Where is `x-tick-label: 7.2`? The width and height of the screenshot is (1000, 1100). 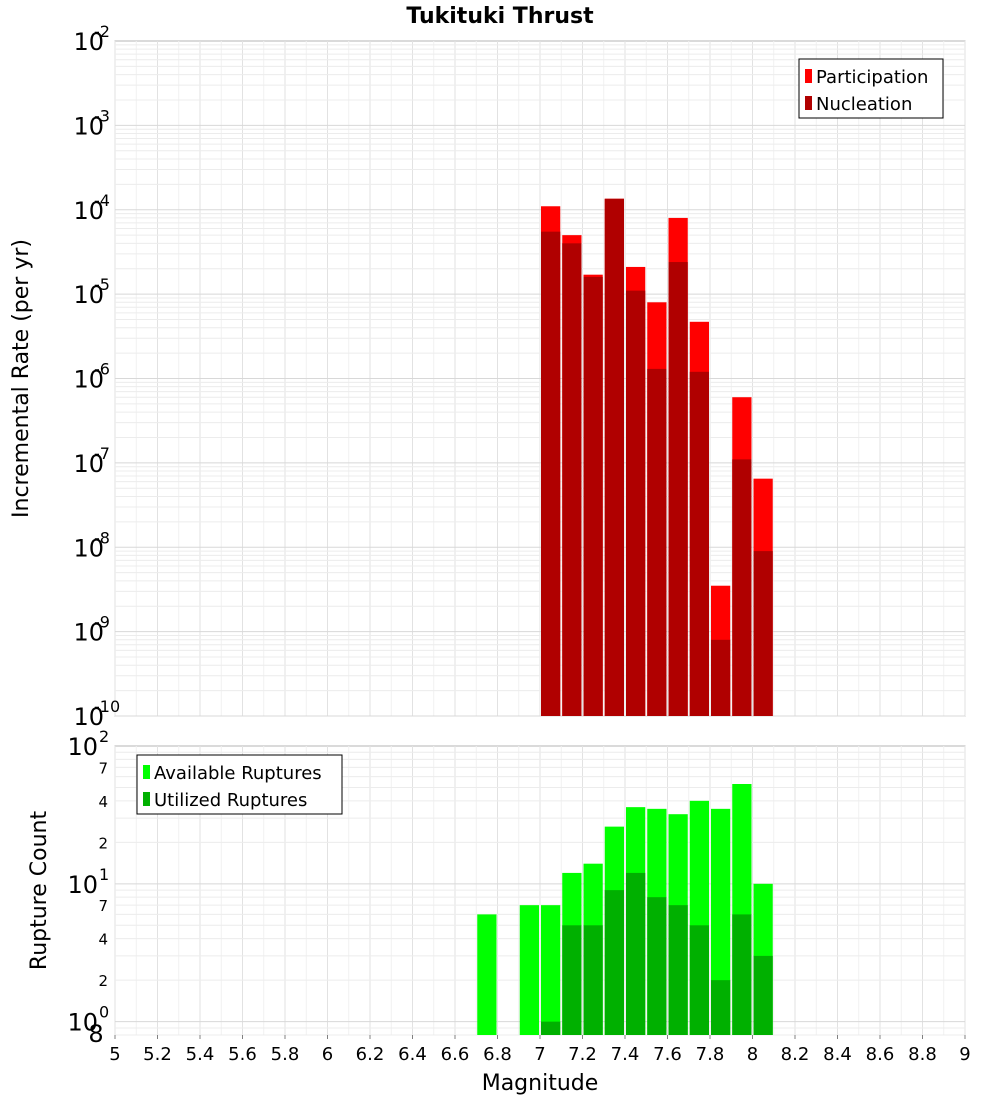 x-tick-label: 7.2 is located at coordinates (582, 1054).